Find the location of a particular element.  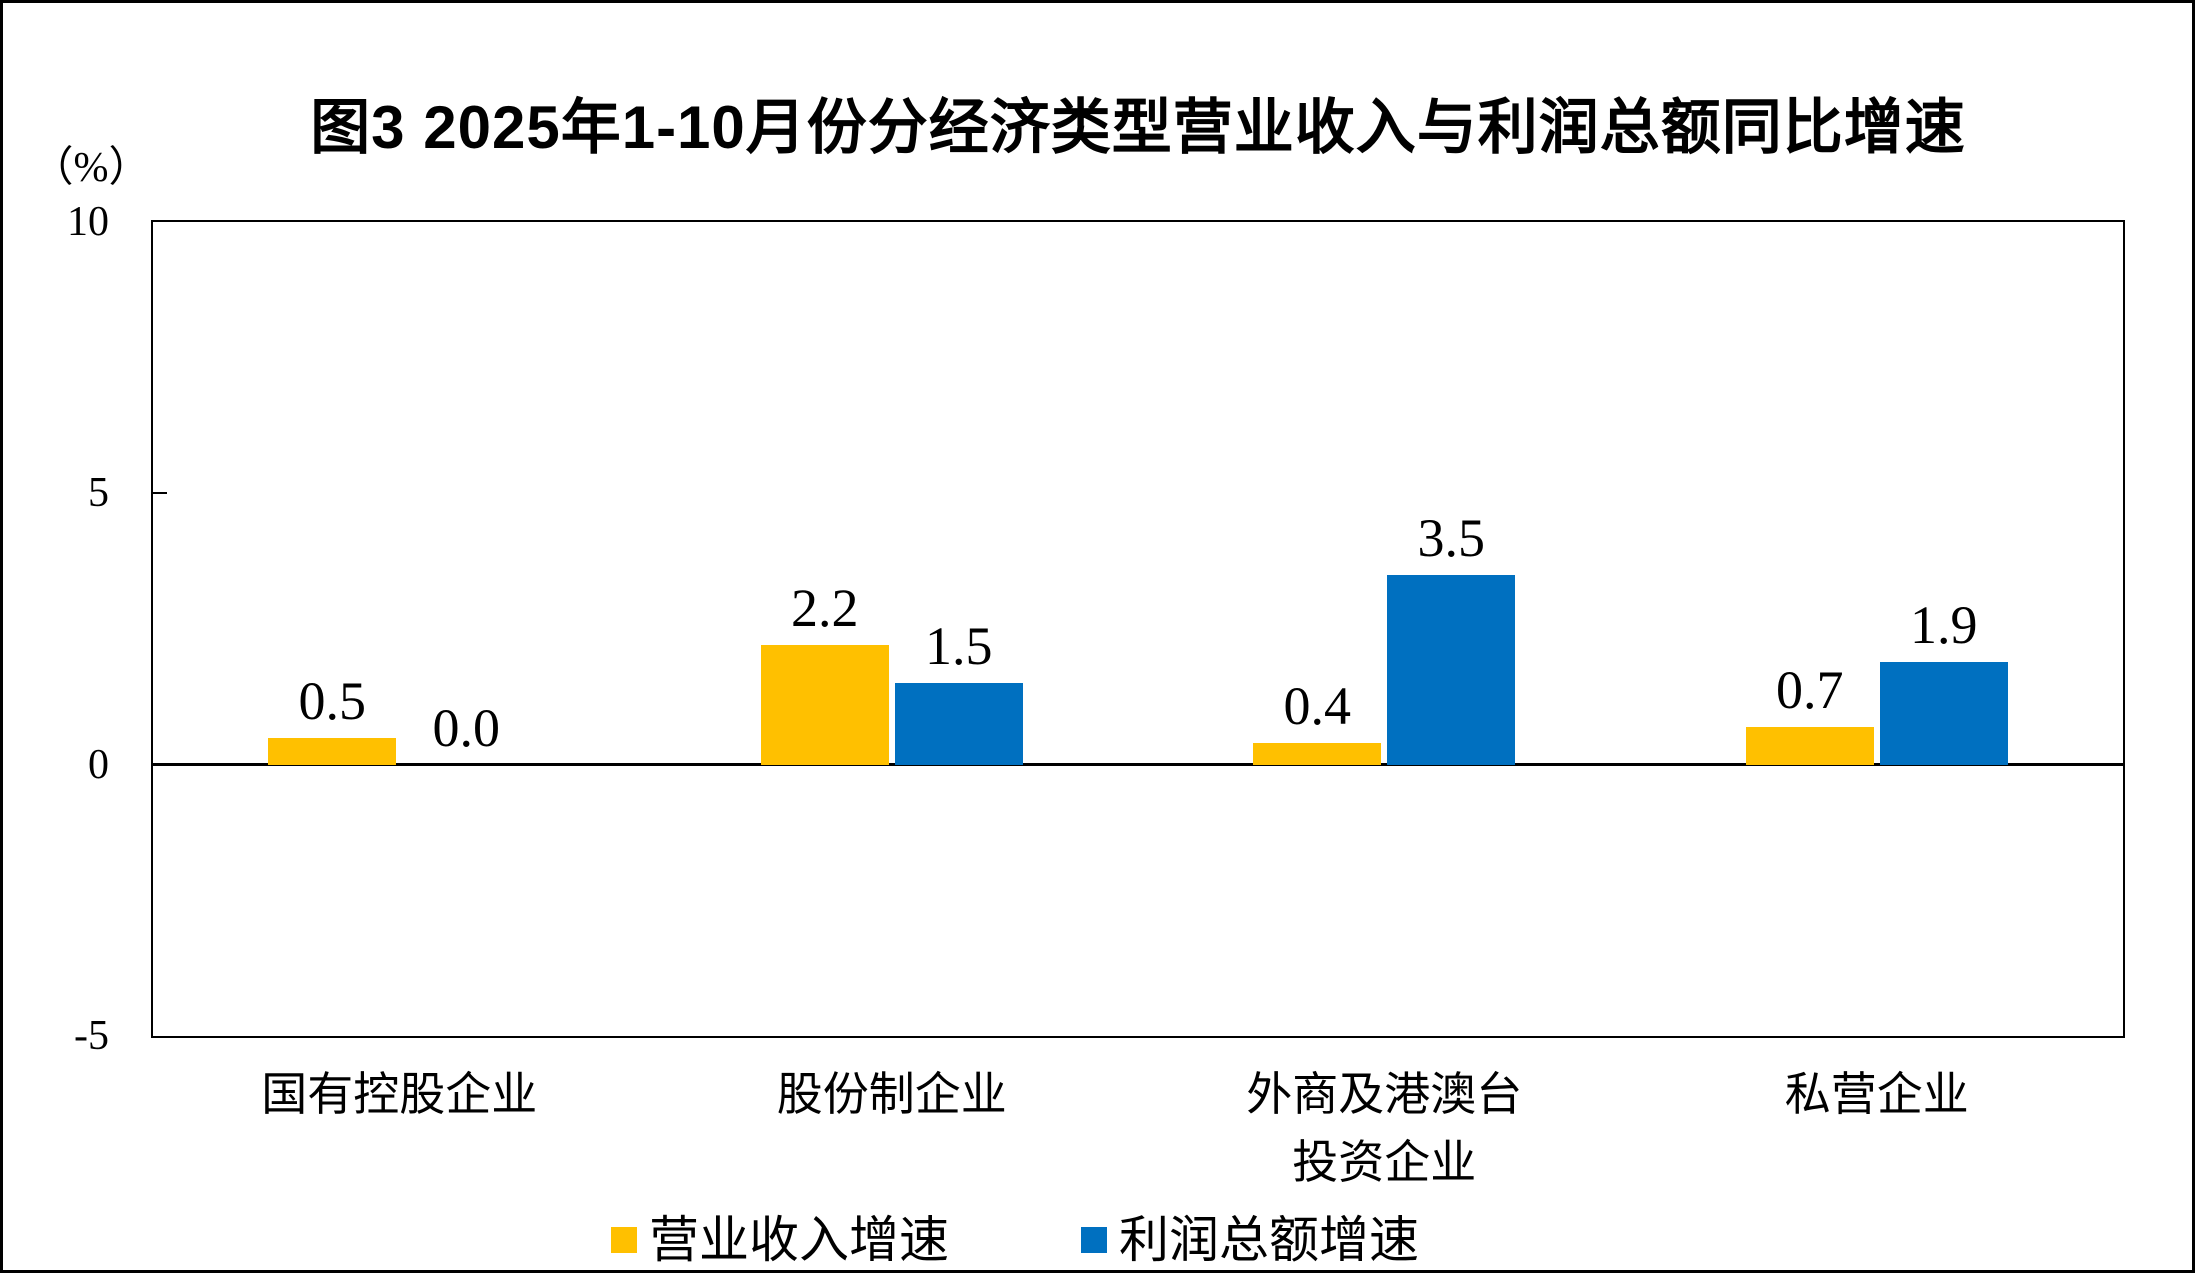

category-label-line: 国有控股企业 is located at coordinates (399, 1094).